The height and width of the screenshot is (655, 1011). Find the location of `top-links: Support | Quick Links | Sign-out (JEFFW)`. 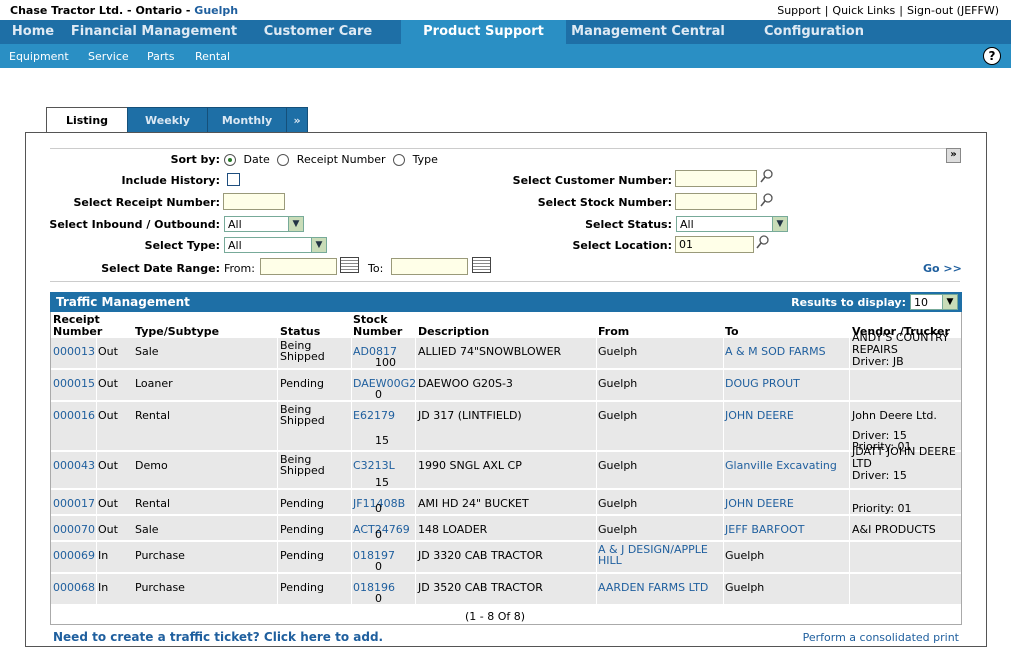

top-links: Support | Quick Links | Sign-out (JEFFW) is located at coordinates (888, 10).